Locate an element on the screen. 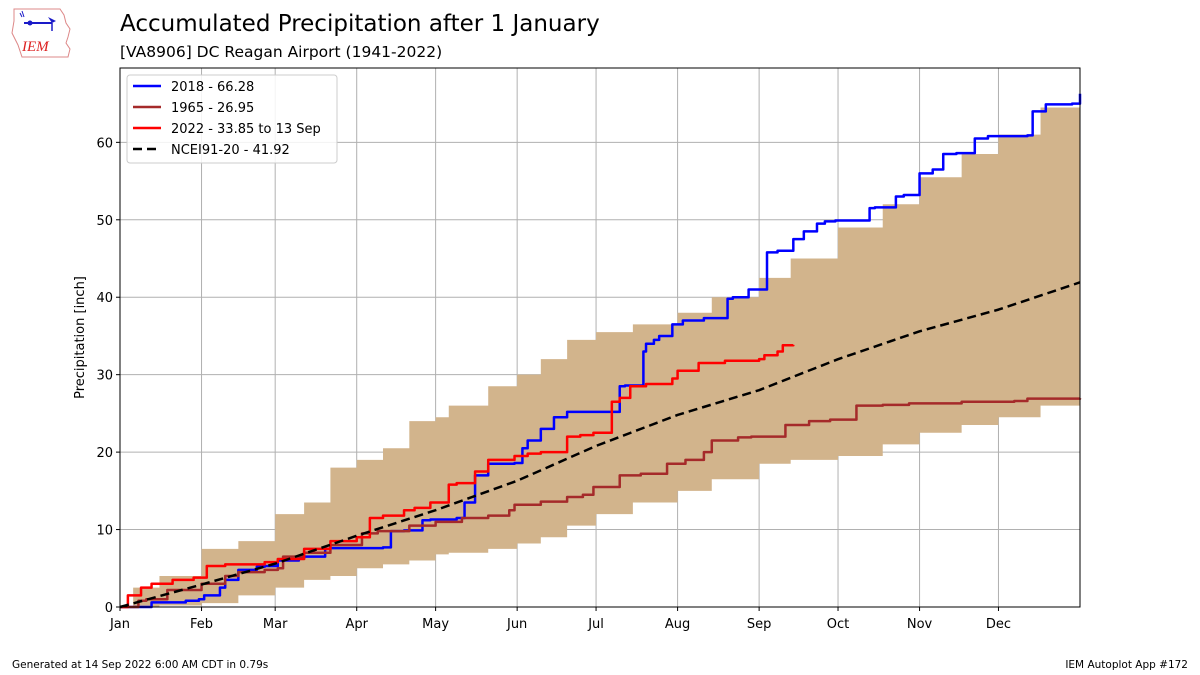 The image size is (1200, 675). logo-text: IEM is located at coordinates (35, 47).